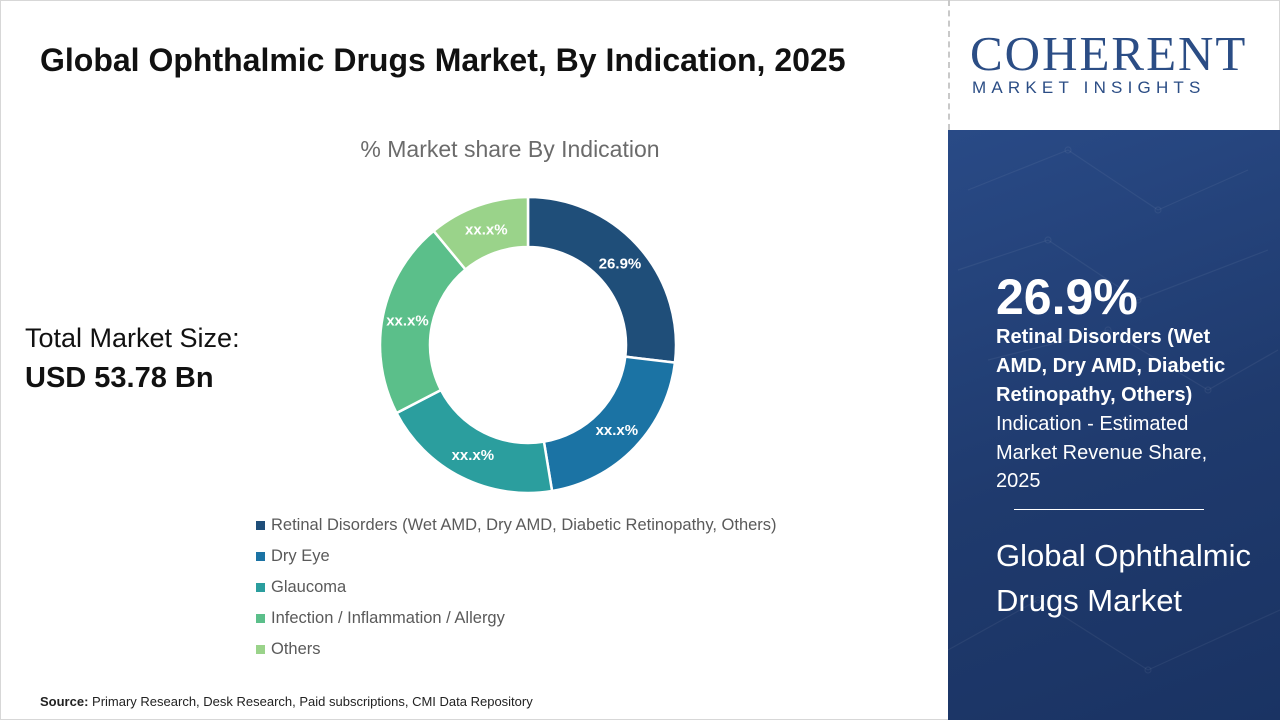 This screenshot has width=1280, height=720. What do you see at coordinates (309, 587) in the screenshot?
I see `legend-label: Glaucoma` at bounding box center [309, 587].